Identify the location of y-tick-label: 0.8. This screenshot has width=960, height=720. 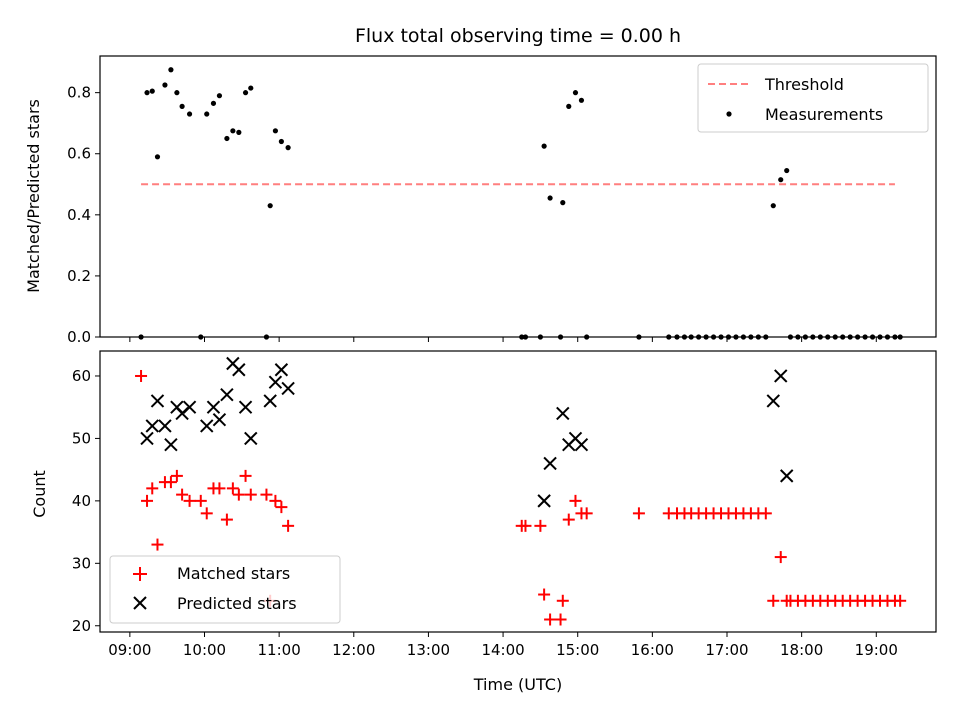
(79, 93).